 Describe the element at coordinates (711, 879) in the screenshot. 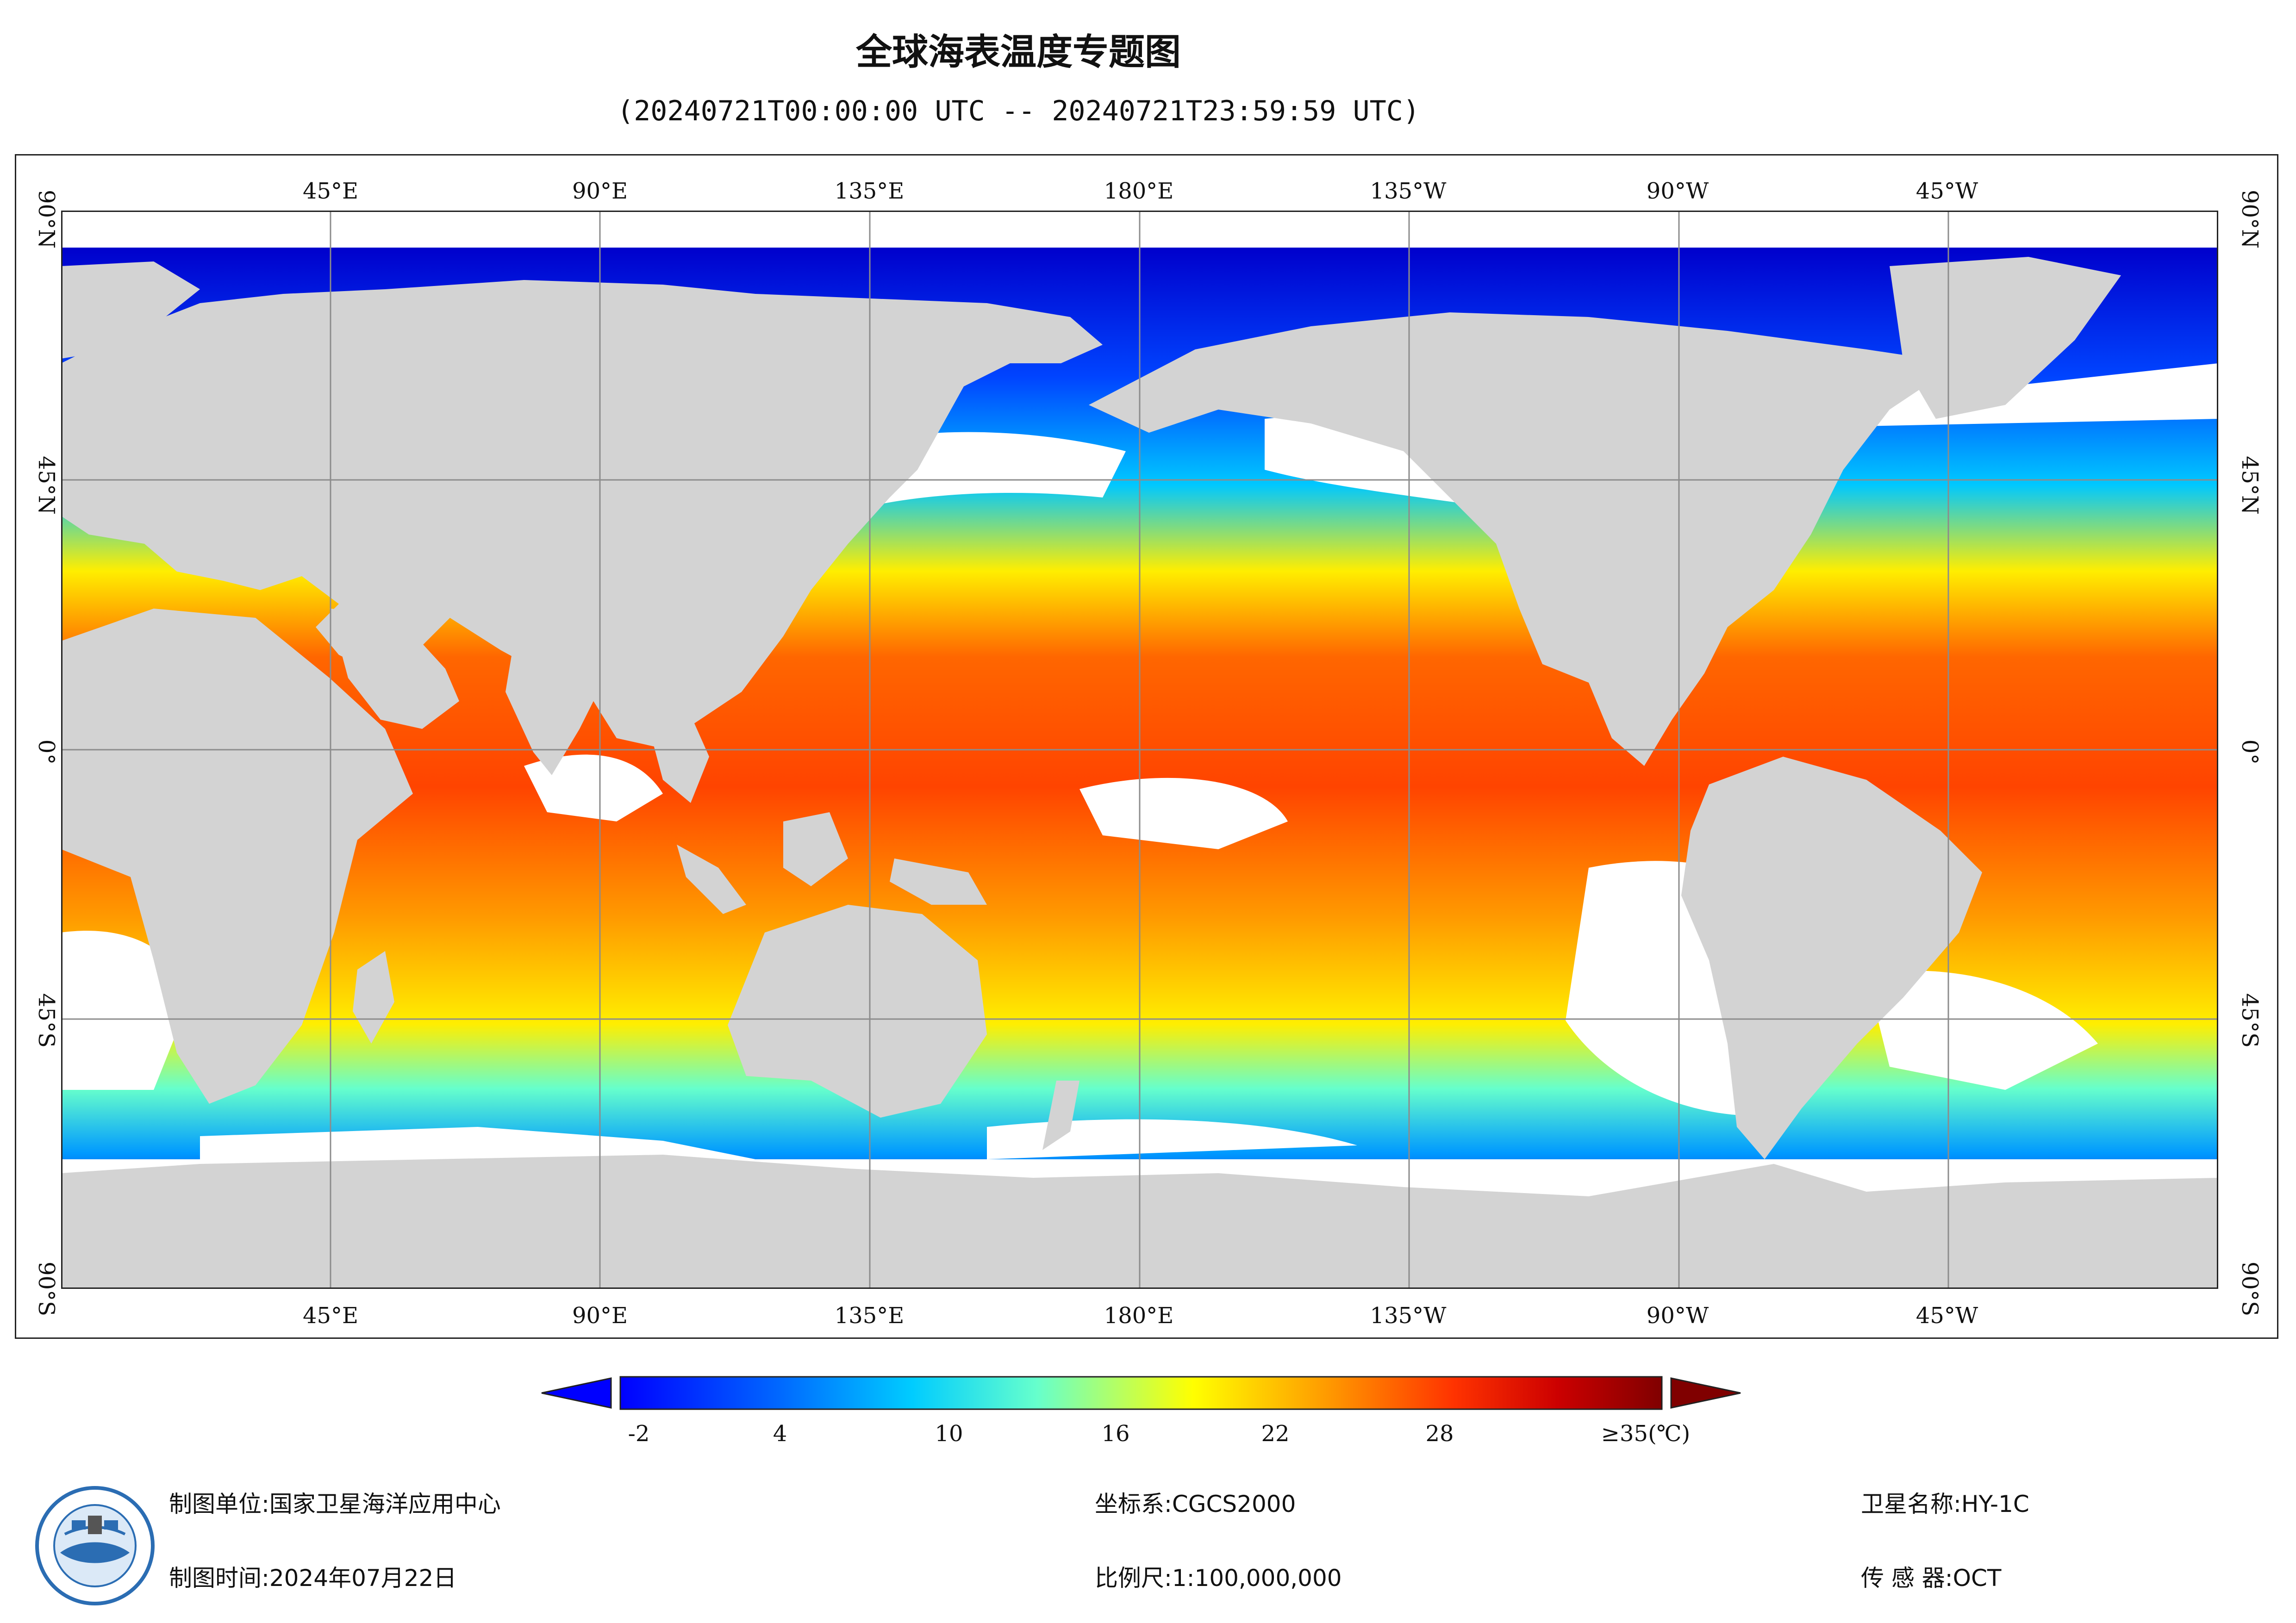

I see `landmass-sumatra` at that location.